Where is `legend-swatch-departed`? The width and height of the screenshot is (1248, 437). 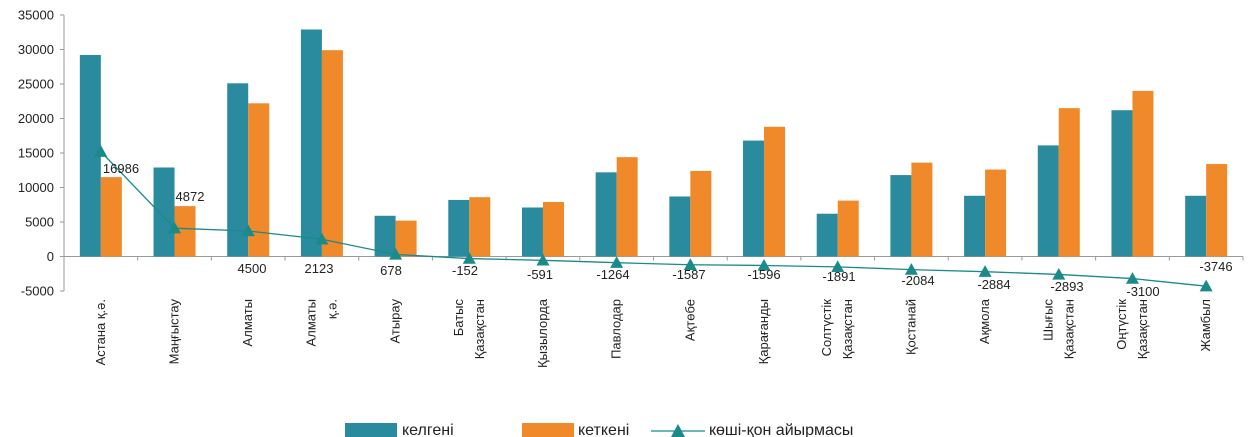
legend-swatch-departed is located at coordinates (548, 430).